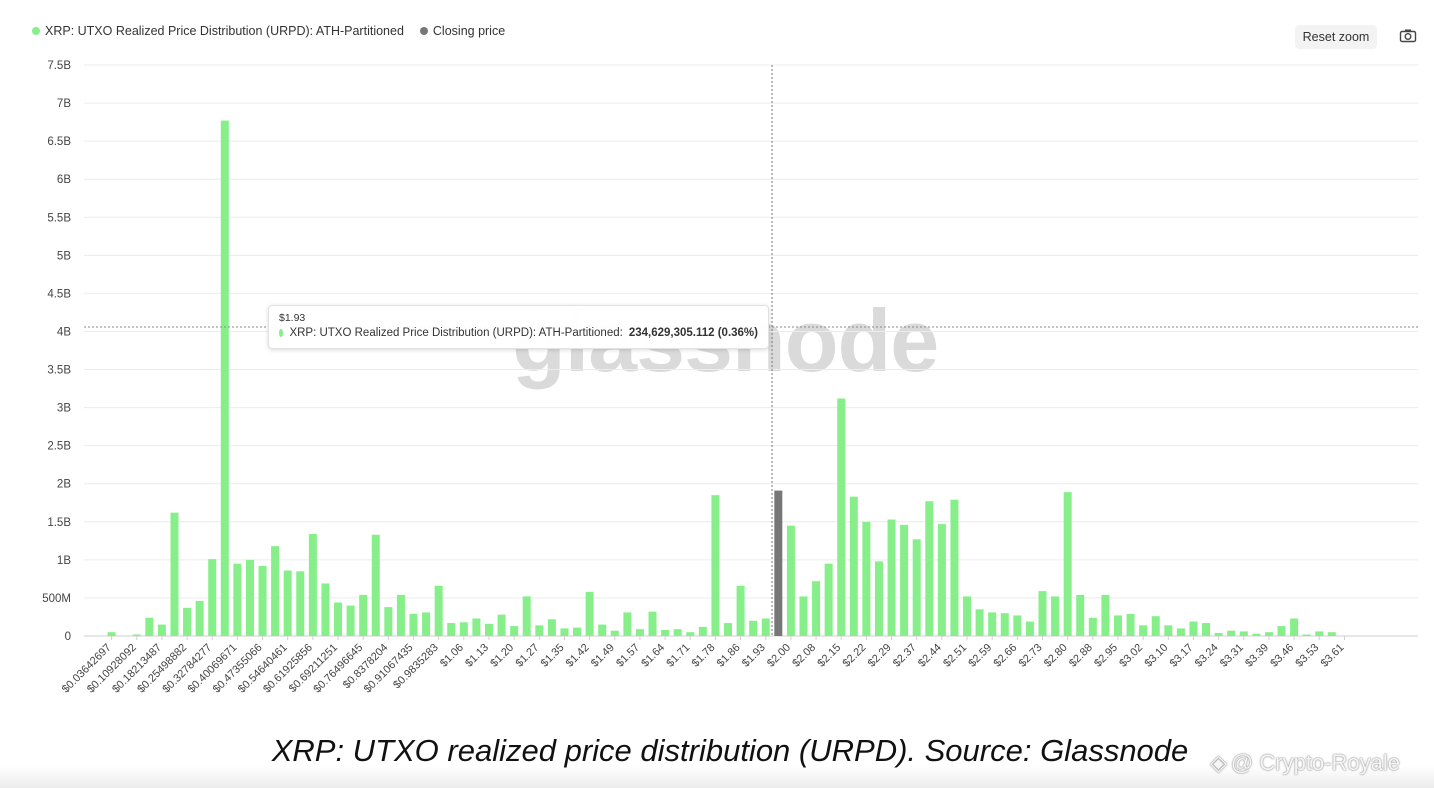 The image size is (1434, 788). I want to click on x-tick-label: $3.53, so click(1307, 656).